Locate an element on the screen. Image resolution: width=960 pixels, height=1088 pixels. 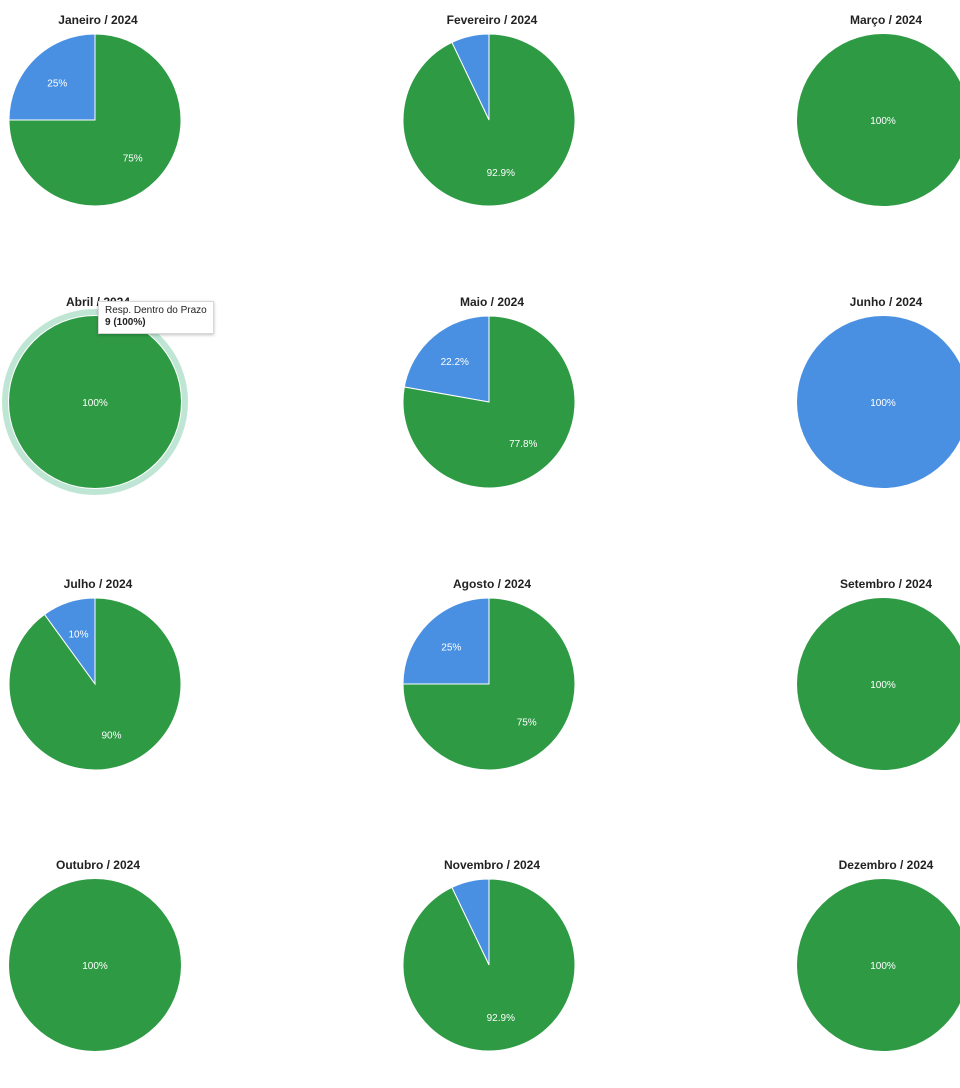
chart-title: Março / 2024 is located at coordinates (886, 20).